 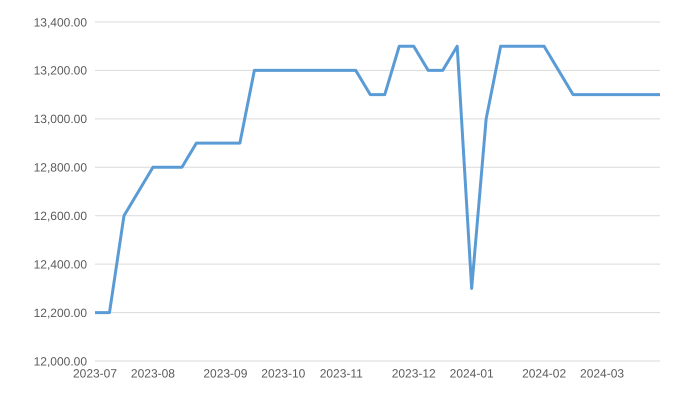 What do you see at coordinates (61, 215) in the screenshot?
I see `y-tick-label: 12,600.00` at bounding box center [61, 215].